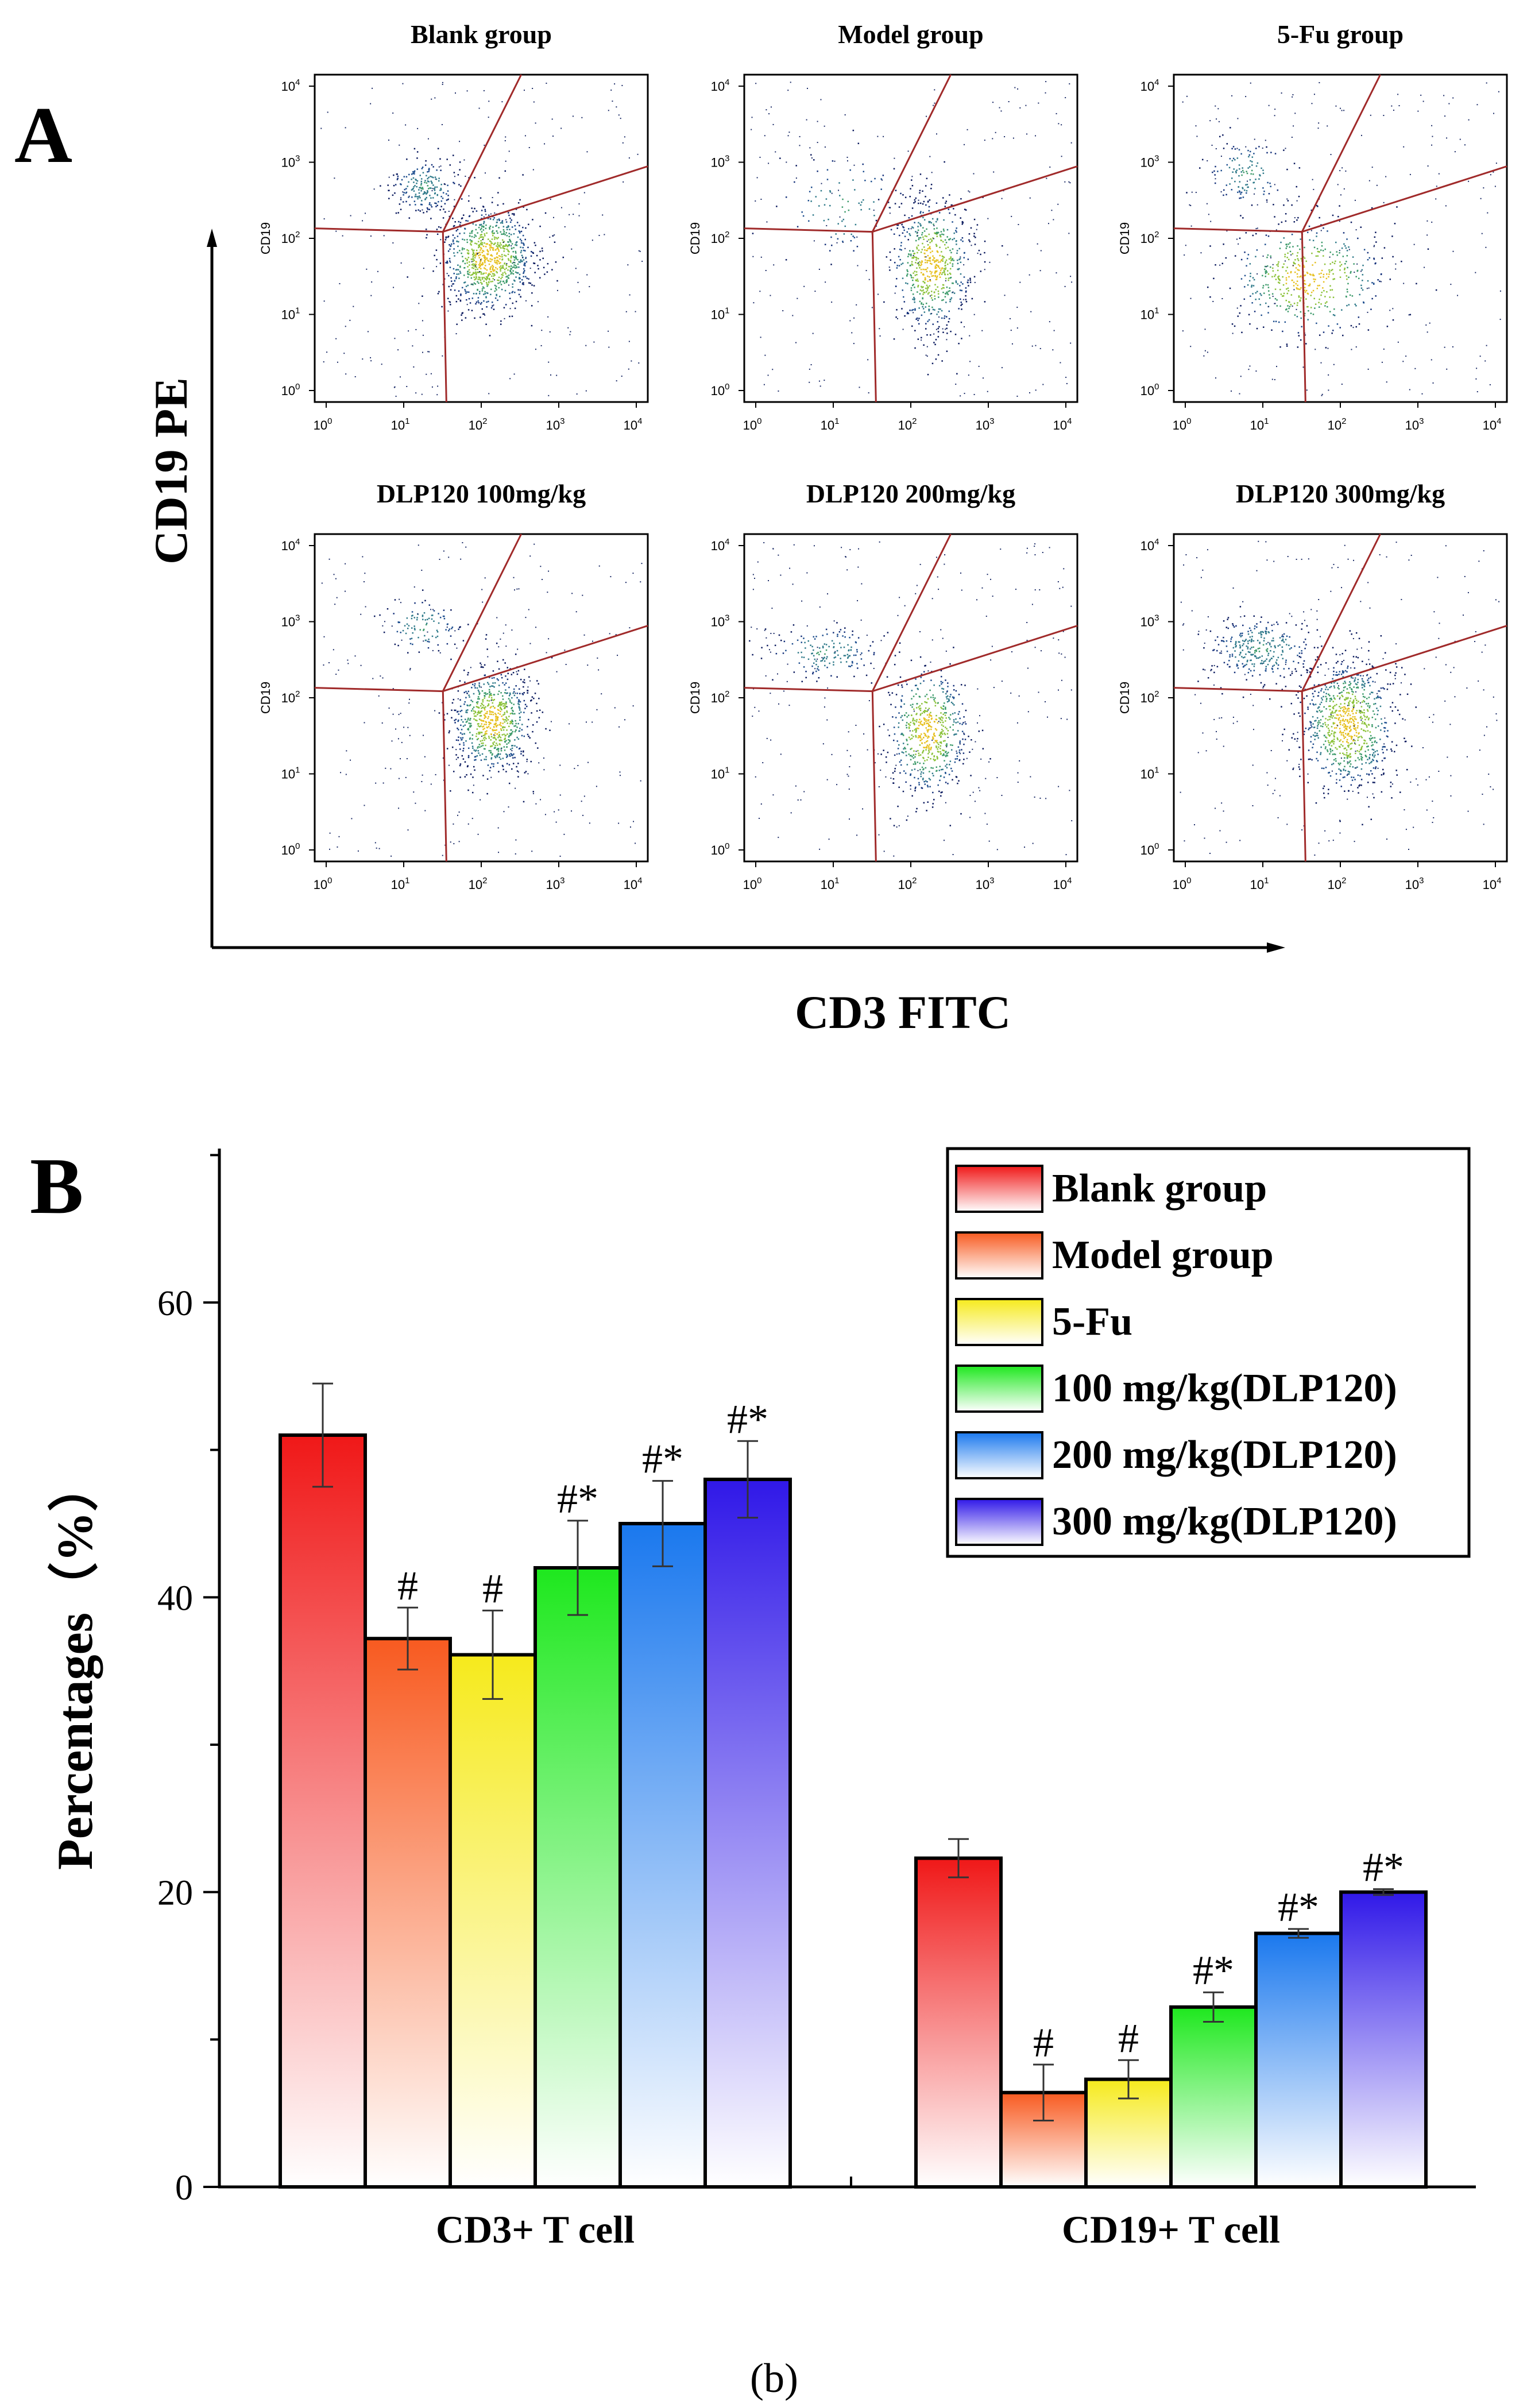 This screenshot has width=1531, height=2408. What do you see at coordinates (212, 238) in the screenshot?
I see `panel-a-y-axis-arrowhead` at bounding box center [212, 238].